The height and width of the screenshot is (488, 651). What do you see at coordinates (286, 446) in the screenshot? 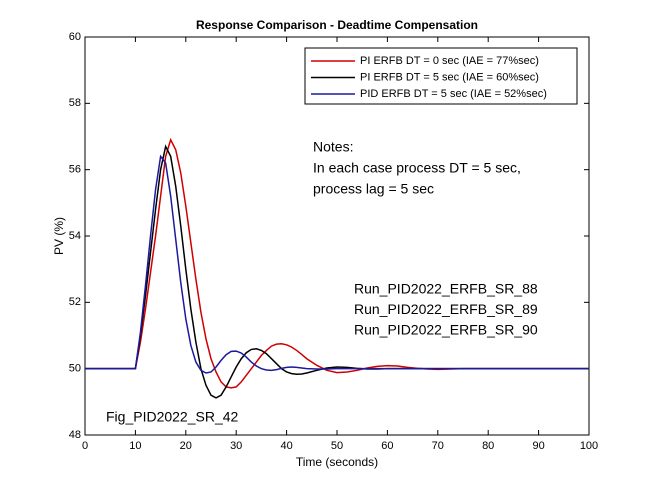
I see `x-tick-label: 40` at bounding box center [286, 446].